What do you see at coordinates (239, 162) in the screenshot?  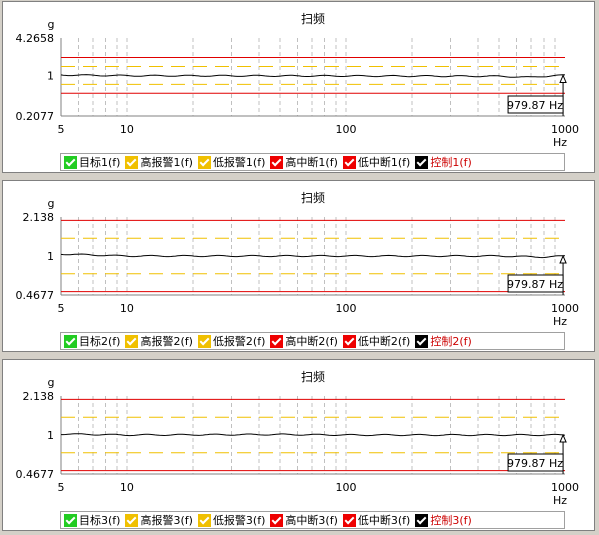 I see `legend-label: 低报警1(f)` at bounding box center [239, 162].